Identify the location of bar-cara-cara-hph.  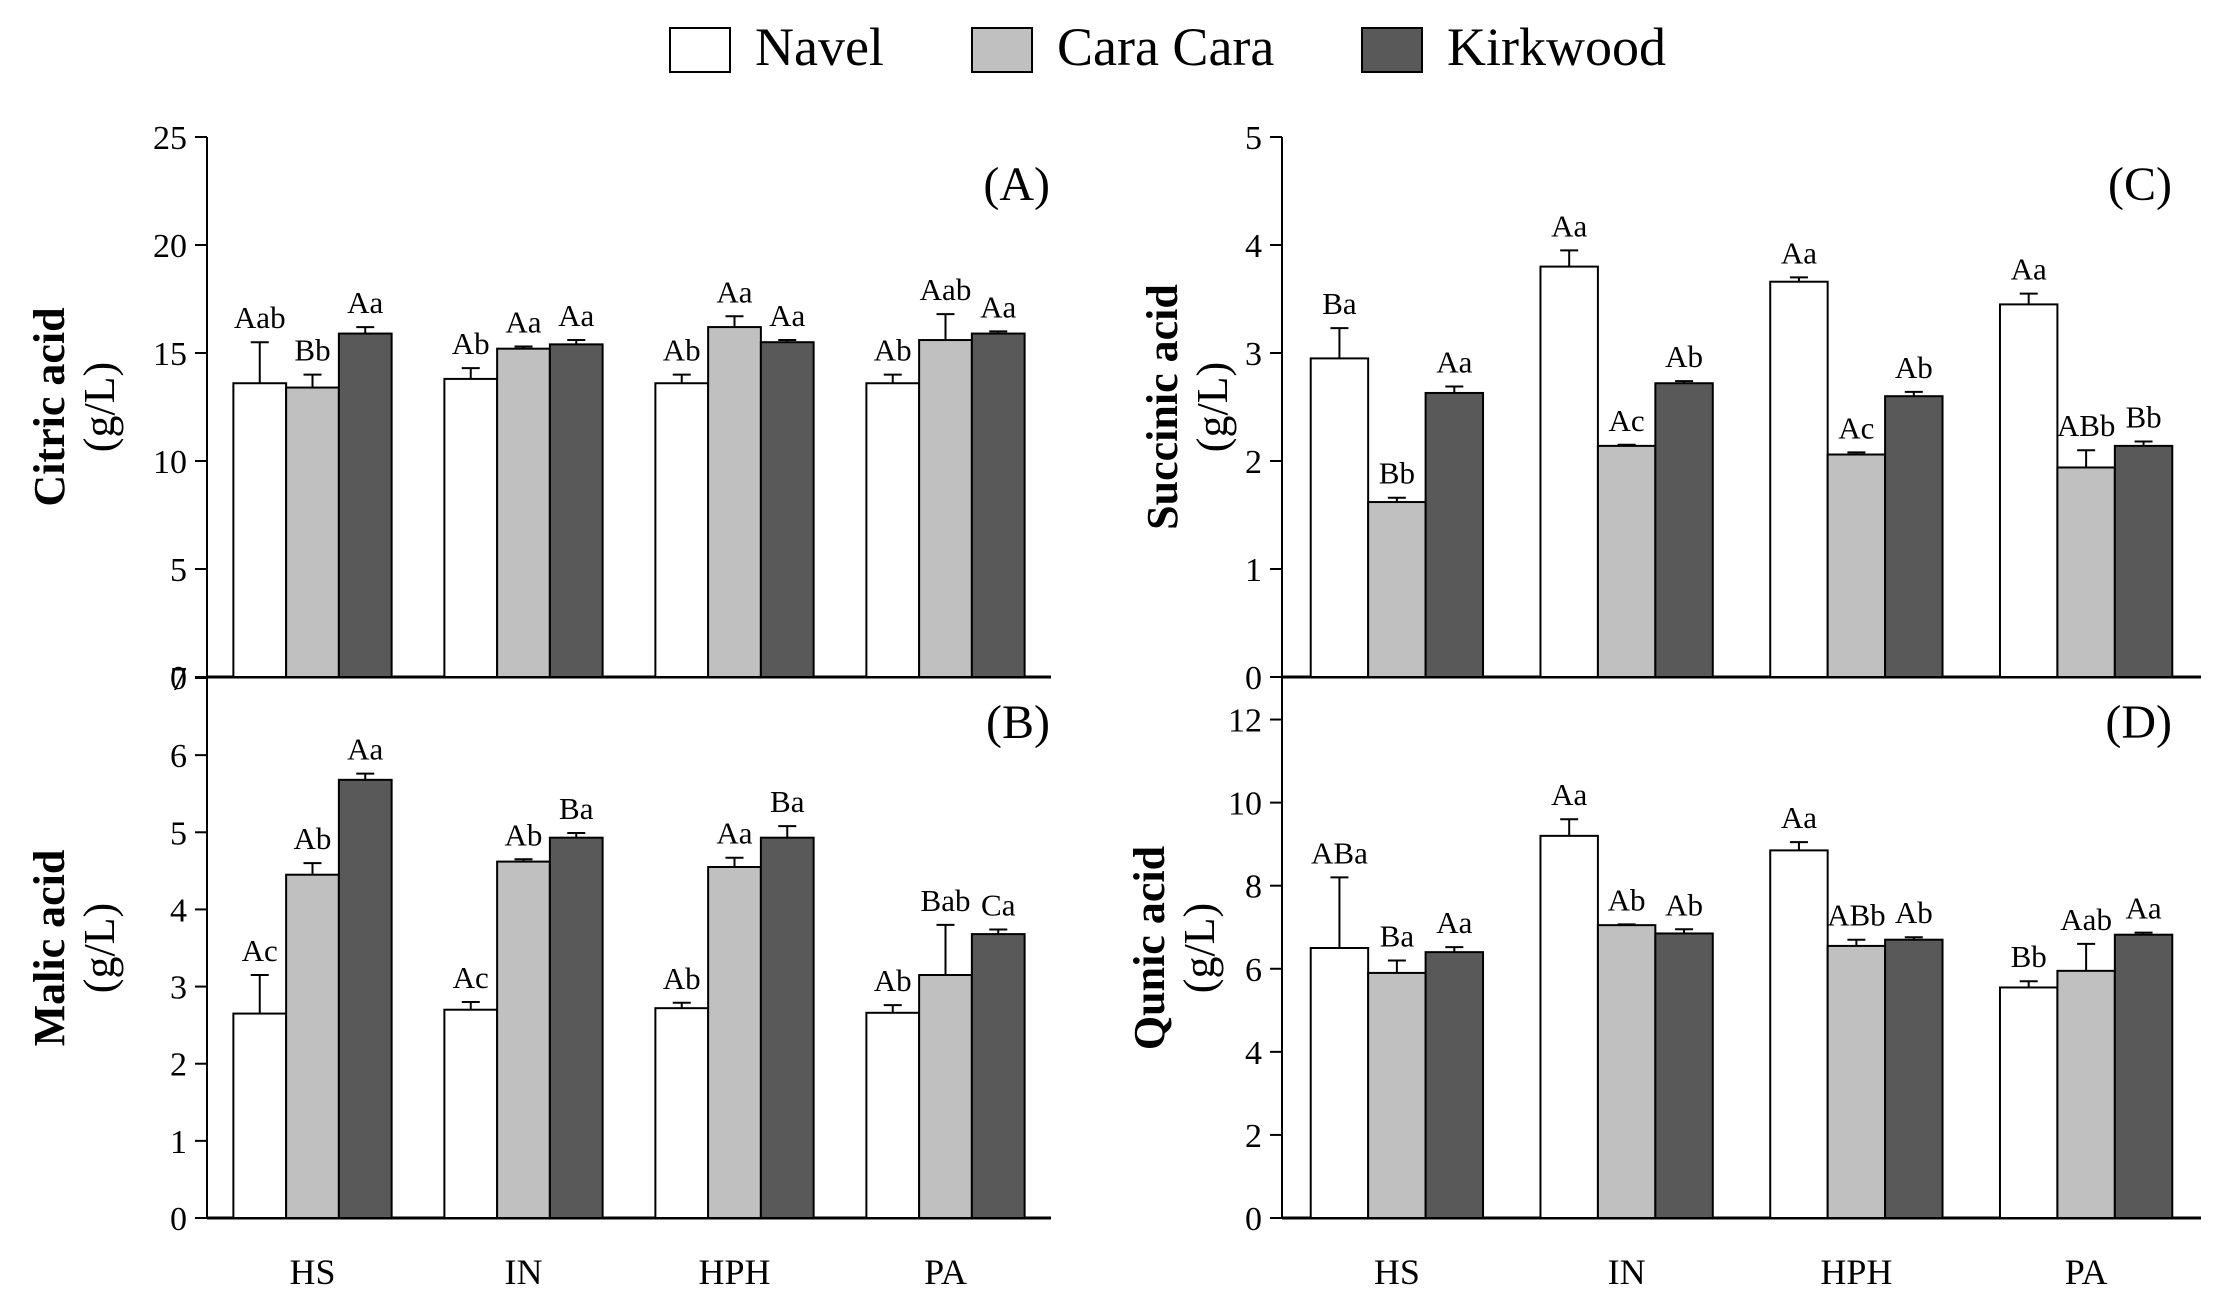
(734, 502).